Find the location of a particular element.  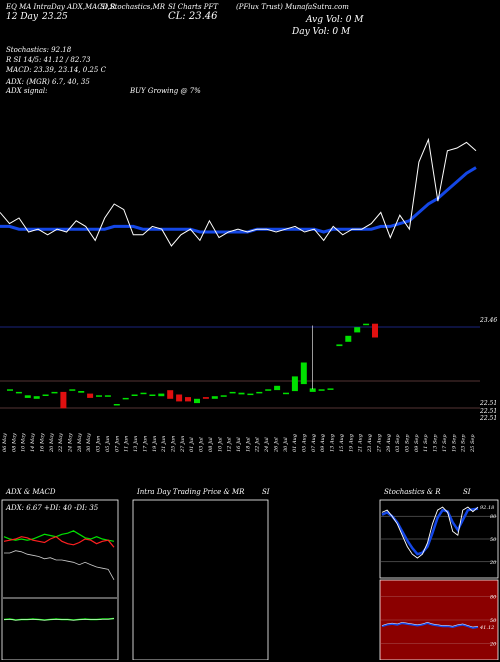

header-avg-vol: Avg Vol: 0 M is located at coordinates (334, 20).